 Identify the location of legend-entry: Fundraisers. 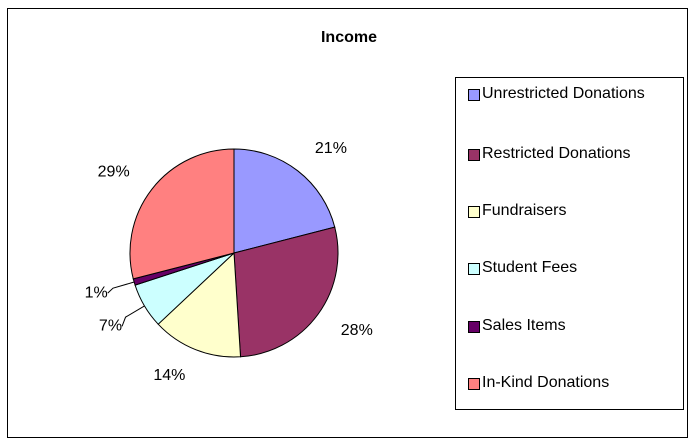
(574, 211).